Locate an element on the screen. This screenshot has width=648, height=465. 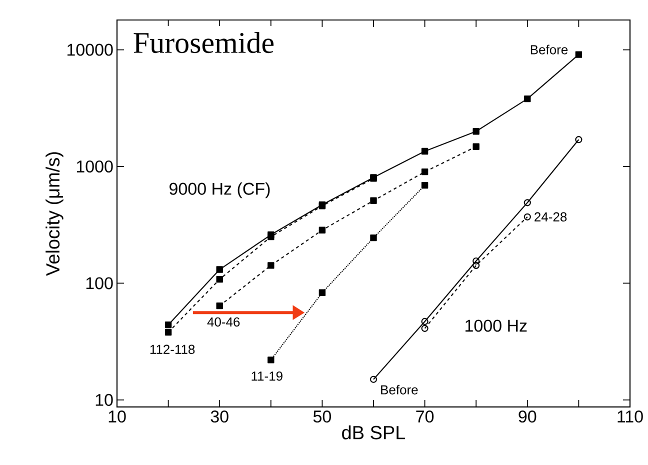
y-tick-label: 1000 is located at coordinates (94, 166).